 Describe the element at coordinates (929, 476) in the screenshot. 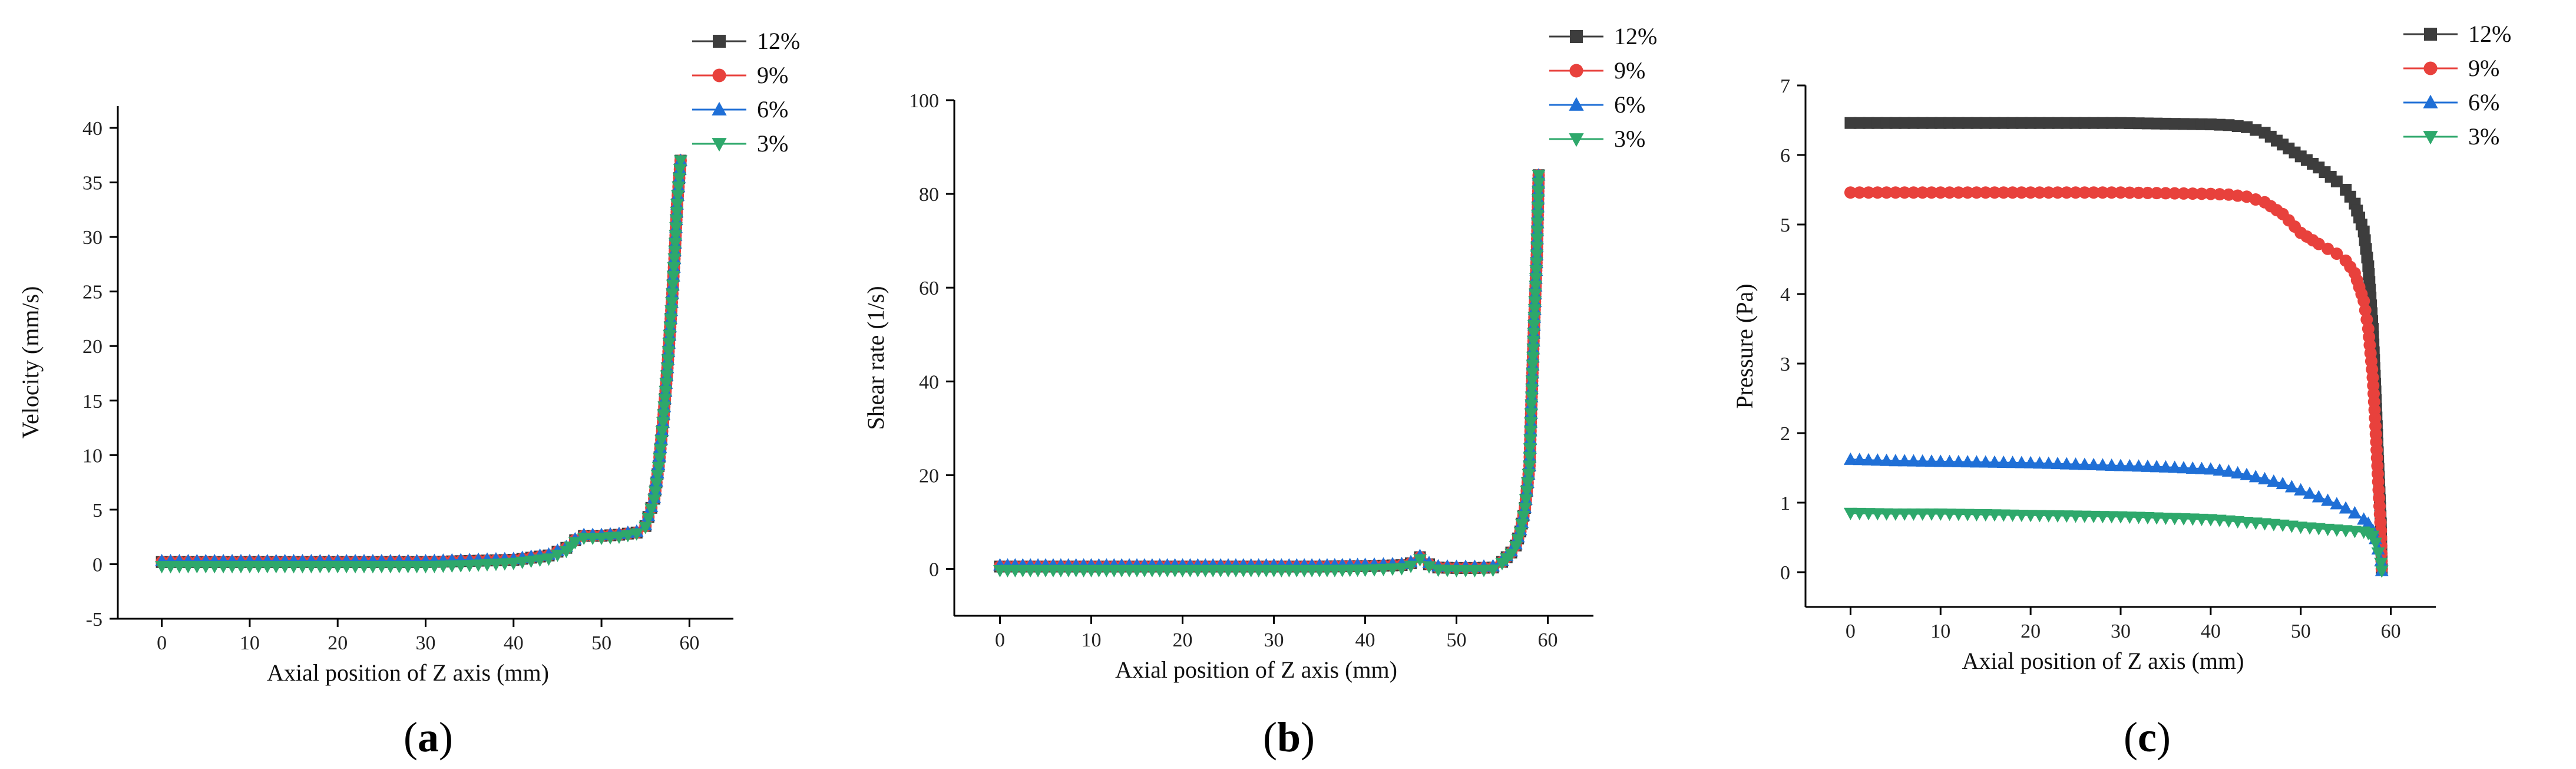

I see `y-tick-label: 20` at that location.